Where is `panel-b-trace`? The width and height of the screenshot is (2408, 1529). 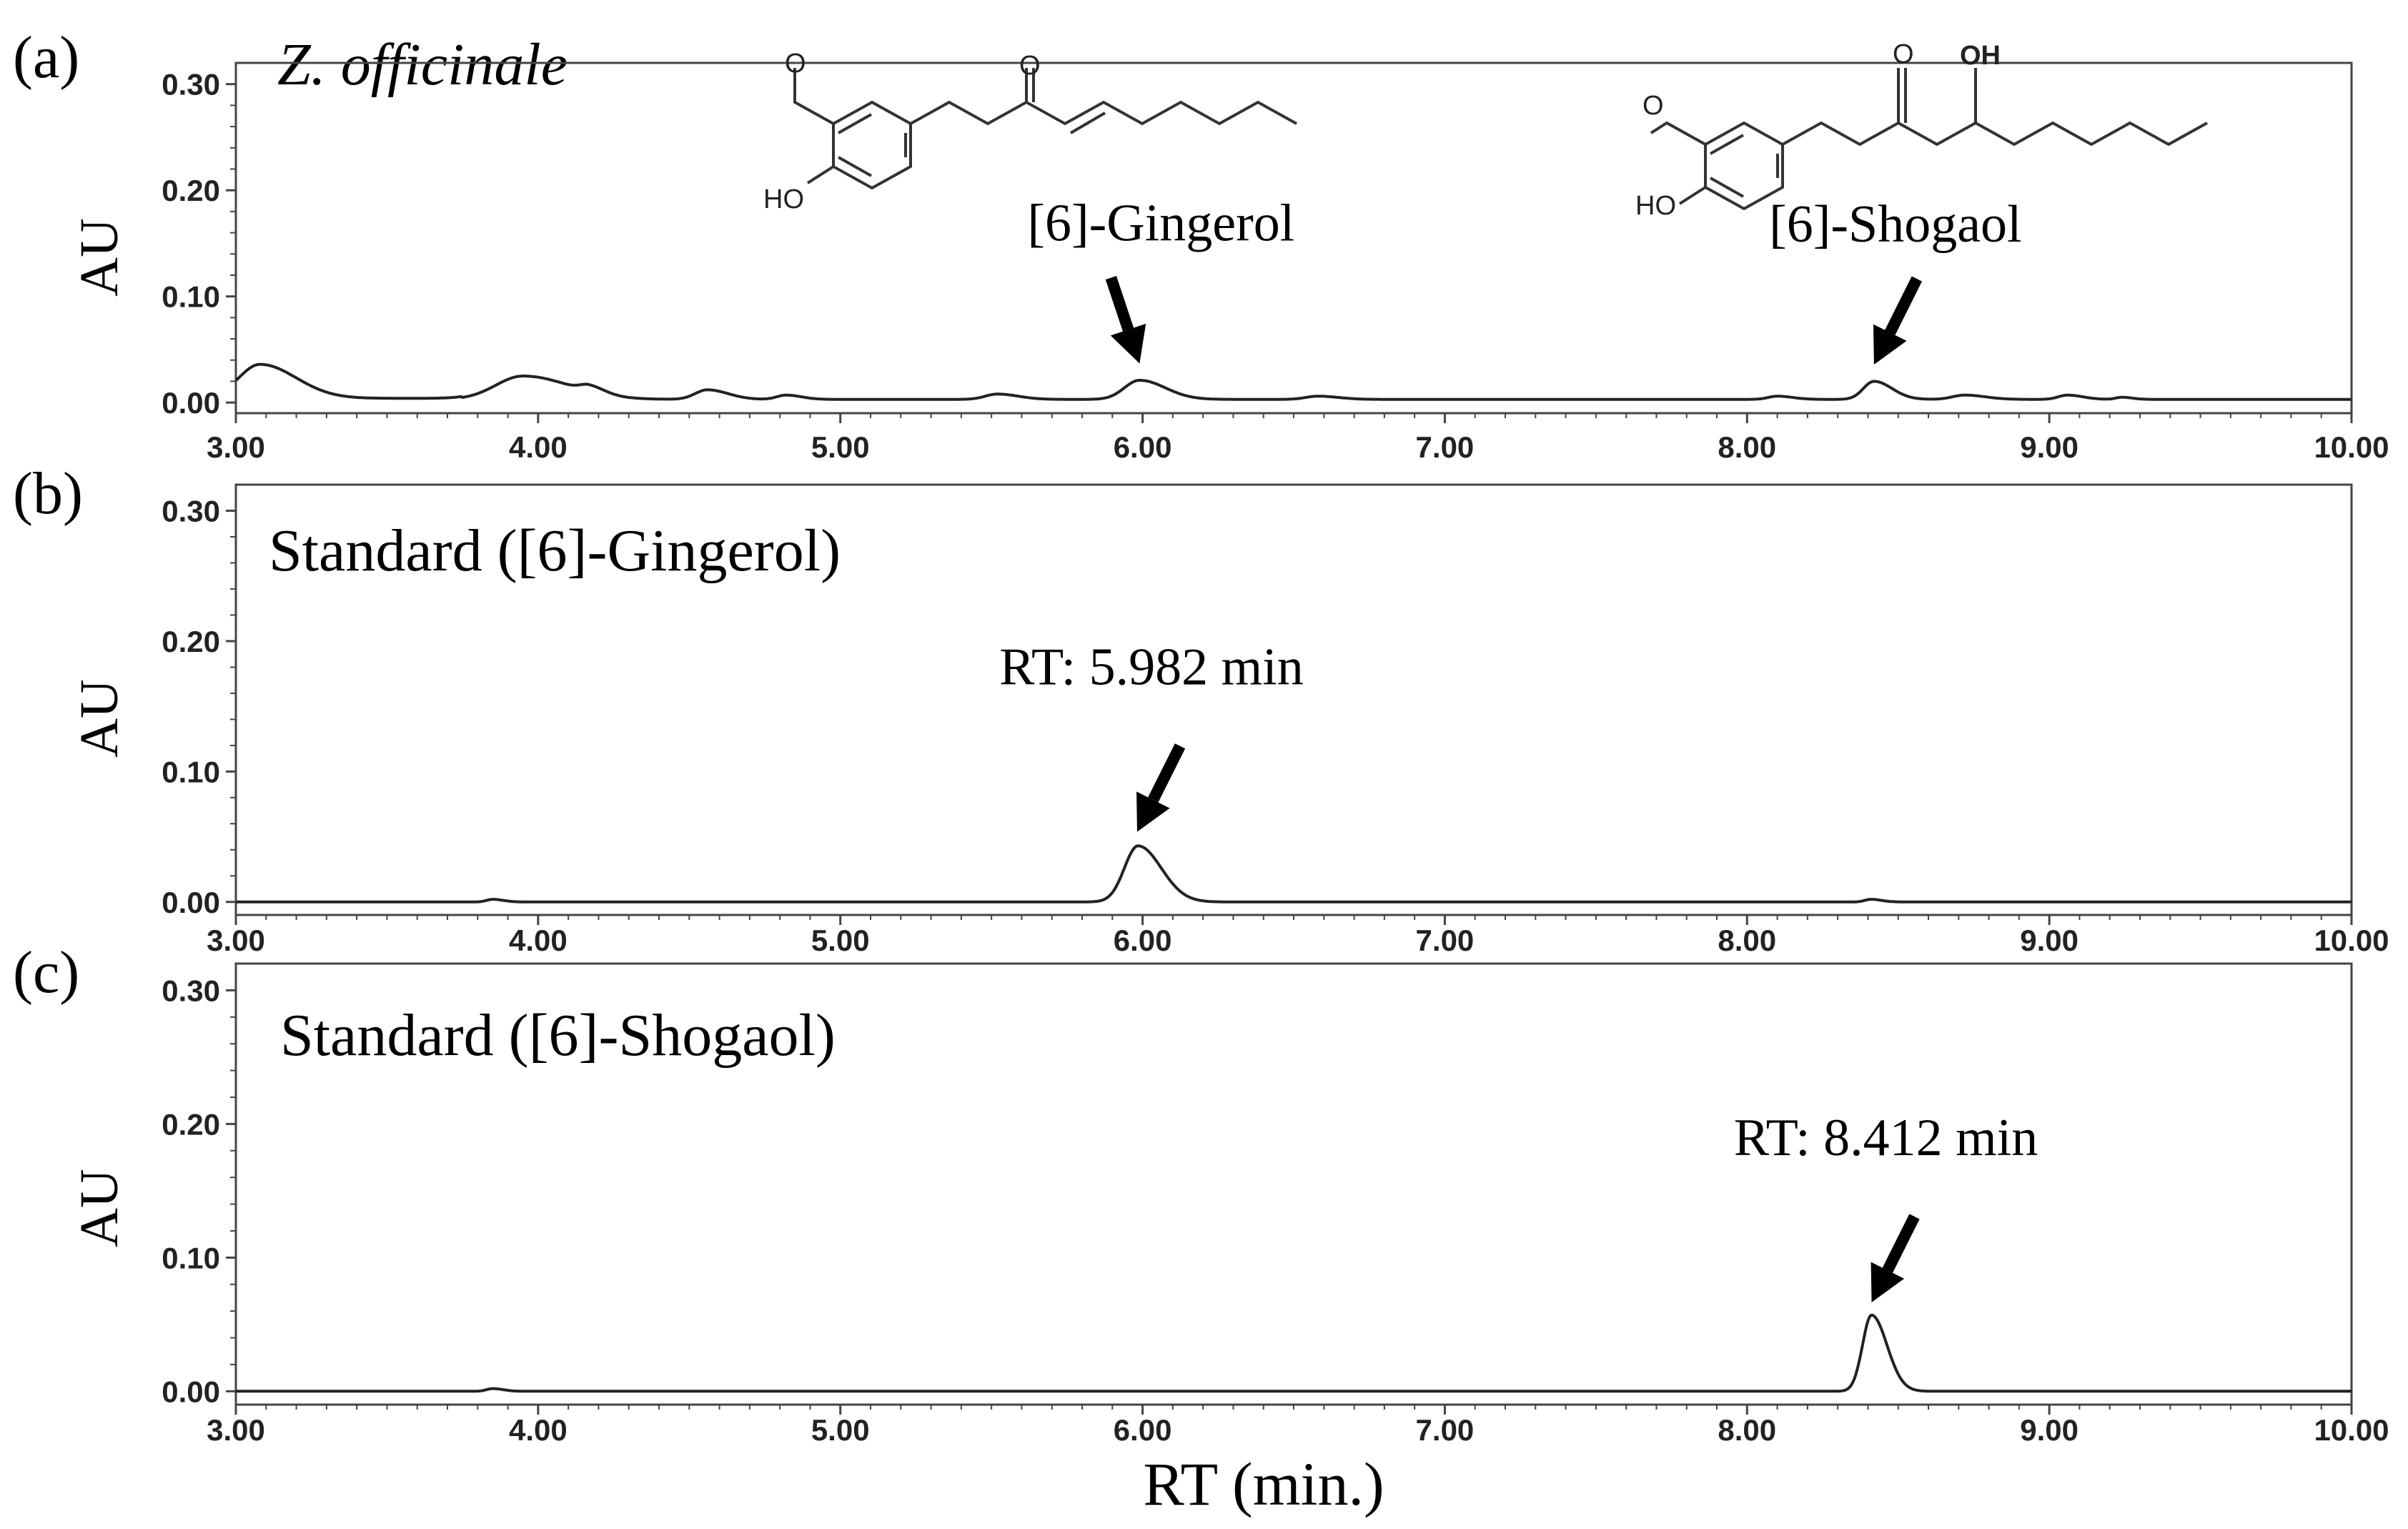
panel-b-trace is located at coordinates (1294, 874).